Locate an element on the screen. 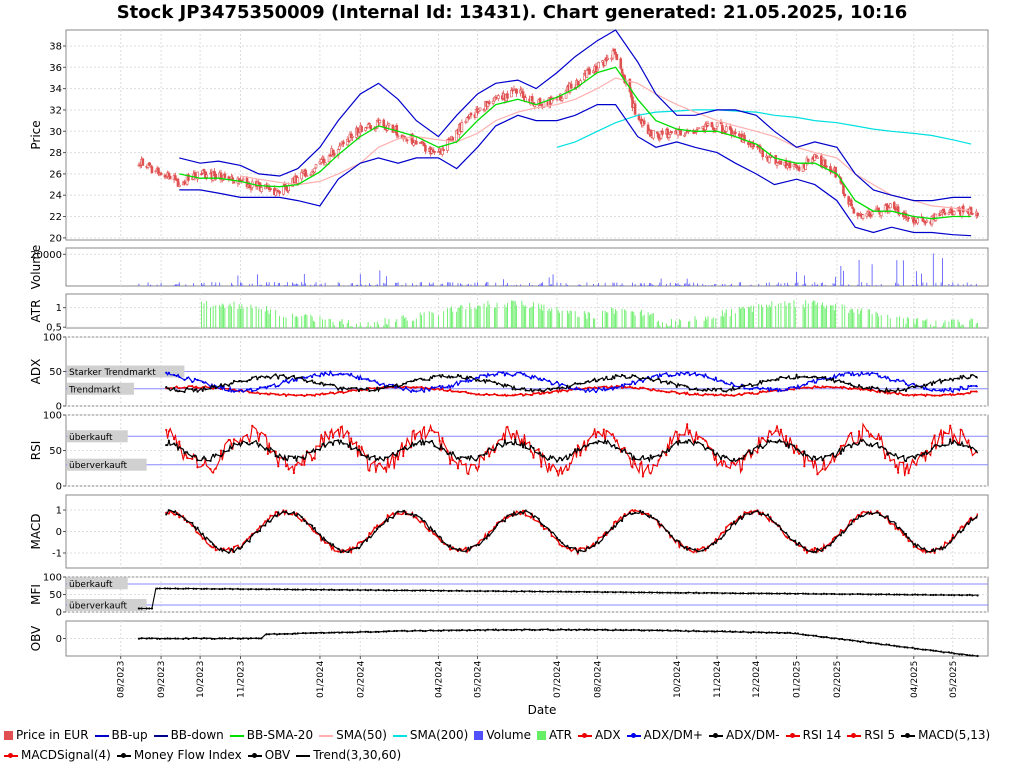  y-axis-label: OBV is located at coordinates (36, 638).